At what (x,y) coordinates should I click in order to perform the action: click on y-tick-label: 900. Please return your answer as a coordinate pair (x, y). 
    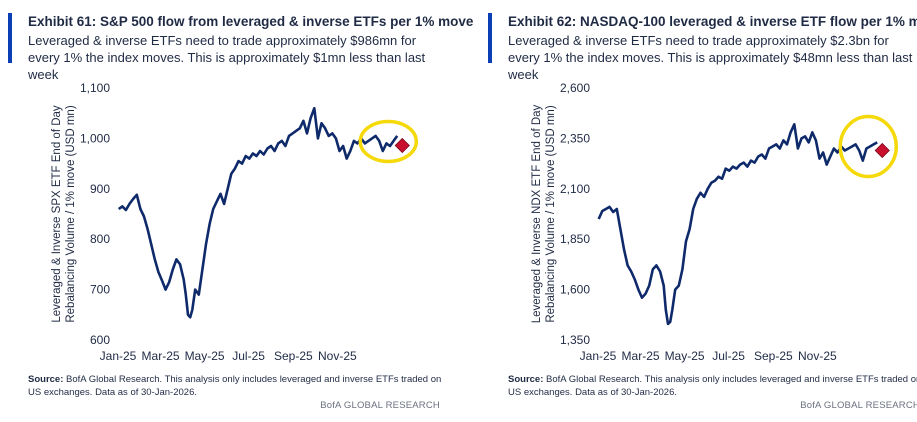
    Looking at the image, I should click on (100, 189).